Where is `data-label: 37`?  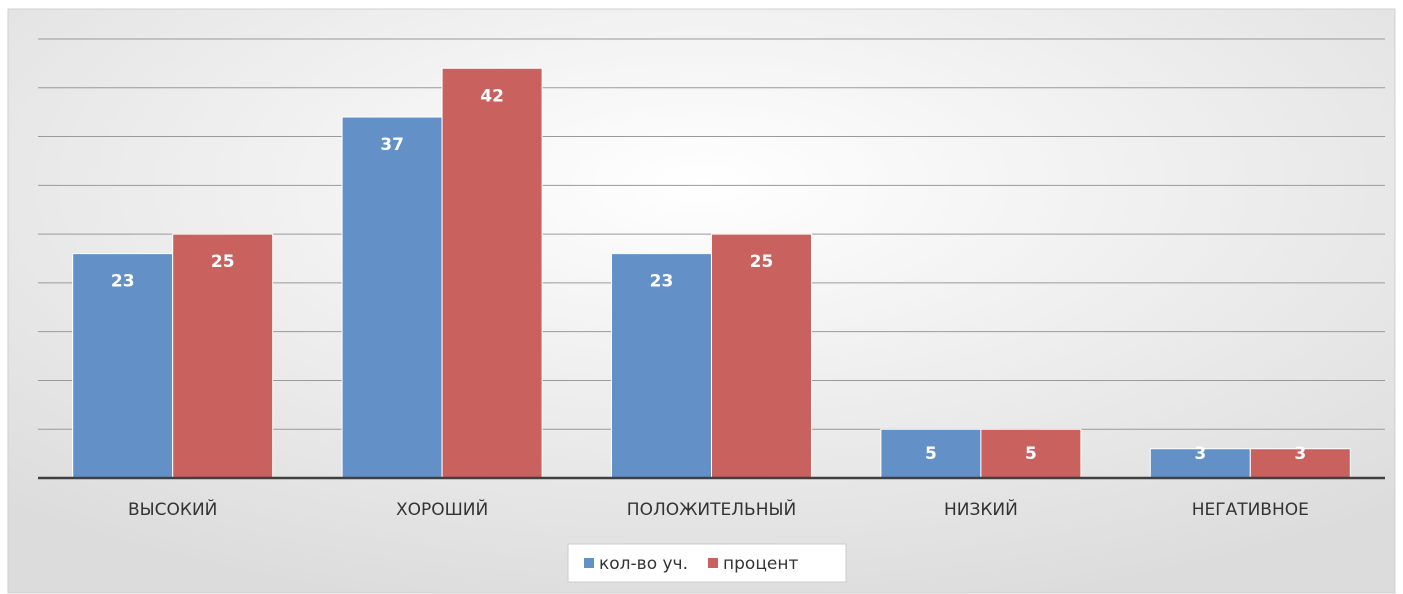 data-label: 37 is located at coordinates (392, 145).